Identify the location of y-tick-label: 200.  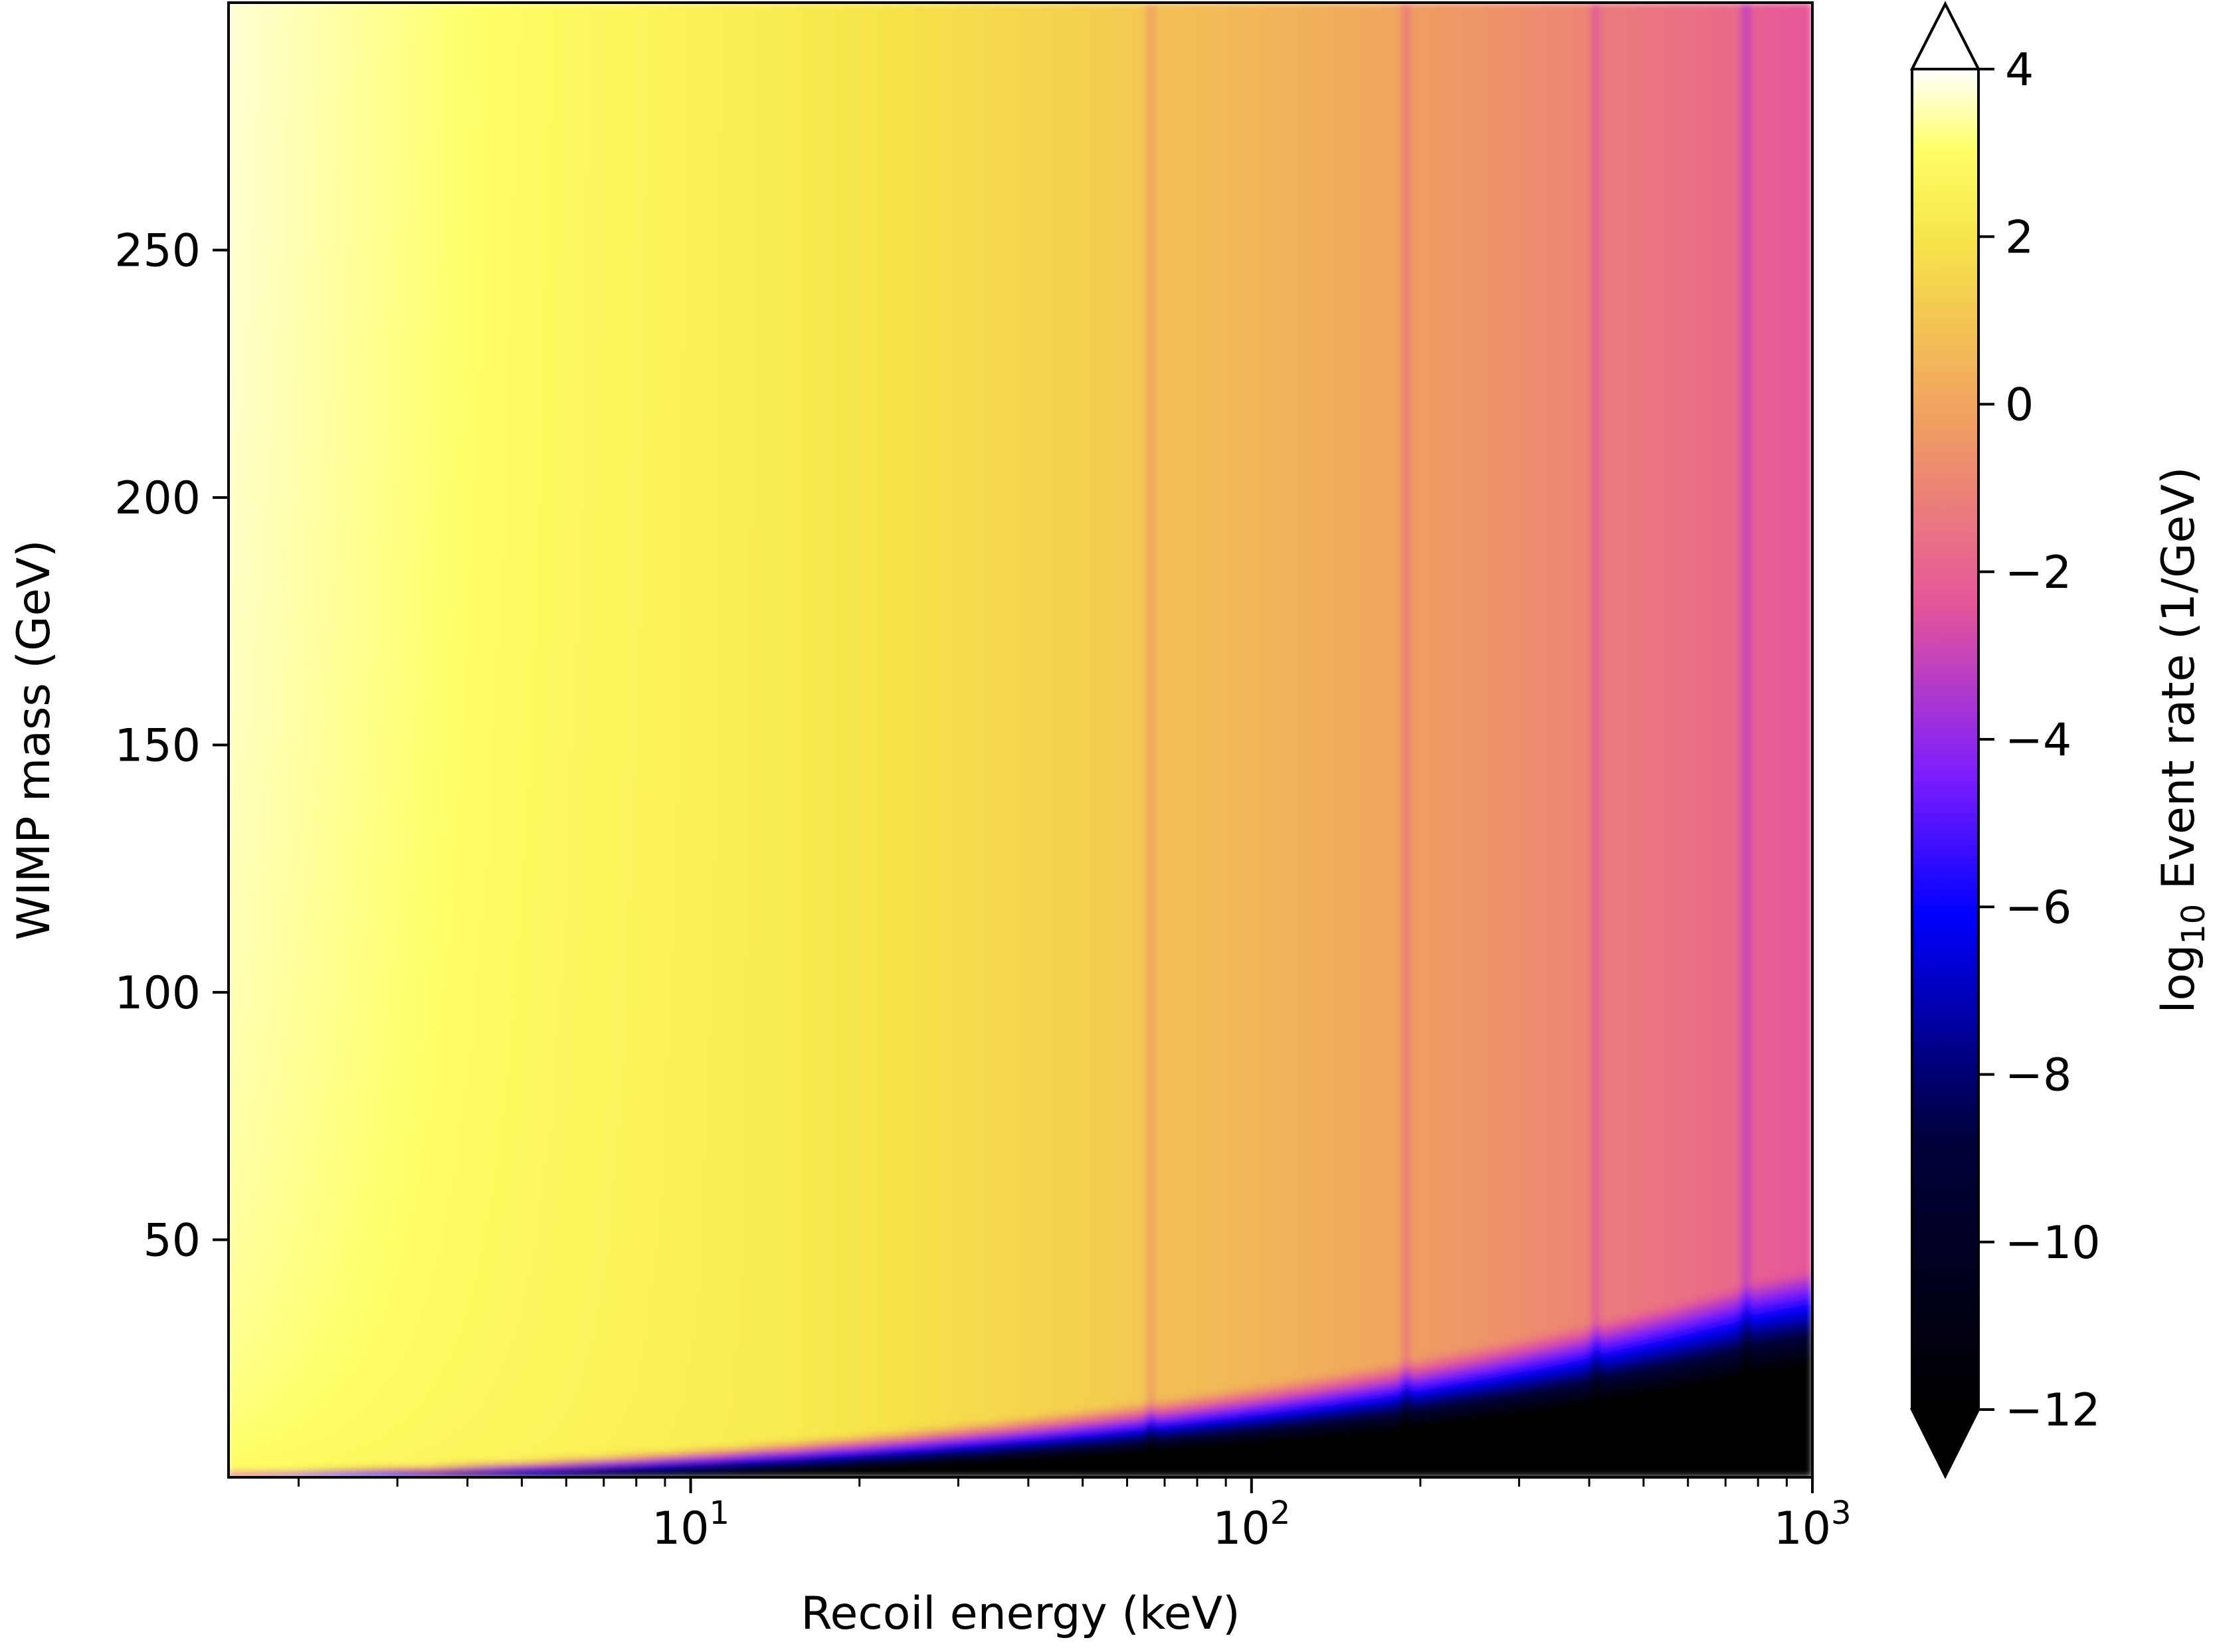
(158, 498).